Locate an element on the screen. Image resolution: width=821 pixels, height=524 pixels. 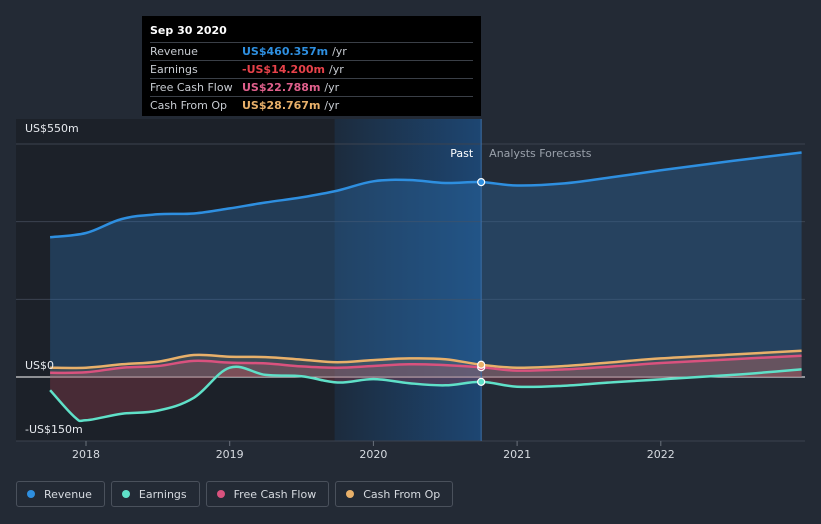
tooltip-label: Revenue is located at coordinates (174, 51).